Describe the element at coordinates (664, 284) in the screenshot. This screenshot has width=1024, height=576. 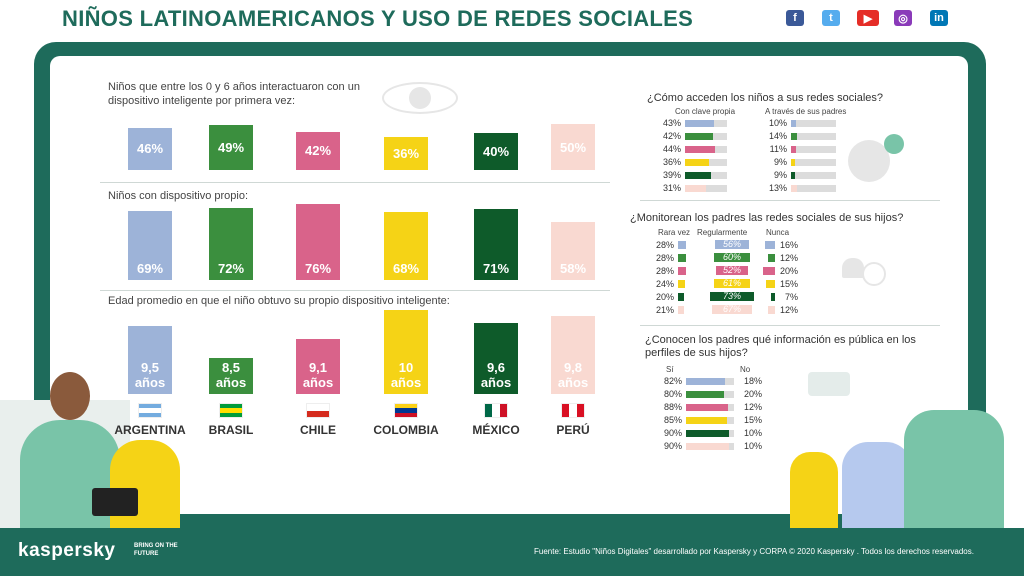
I see `value-label: 24%` at that location.